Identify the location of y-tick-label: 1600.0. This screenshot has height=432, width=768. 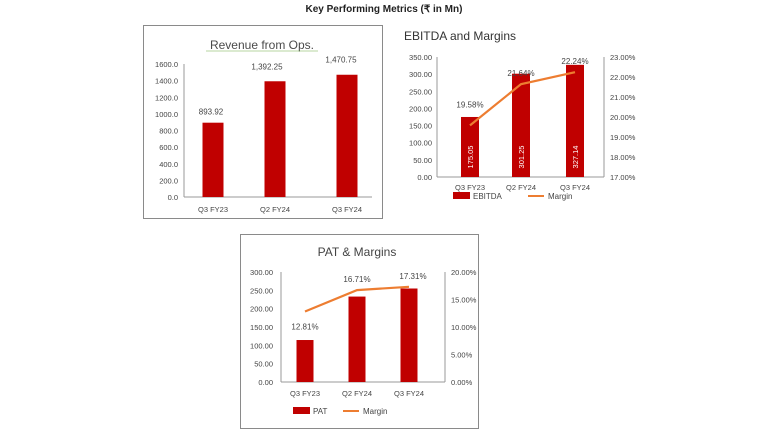
(166, 64).